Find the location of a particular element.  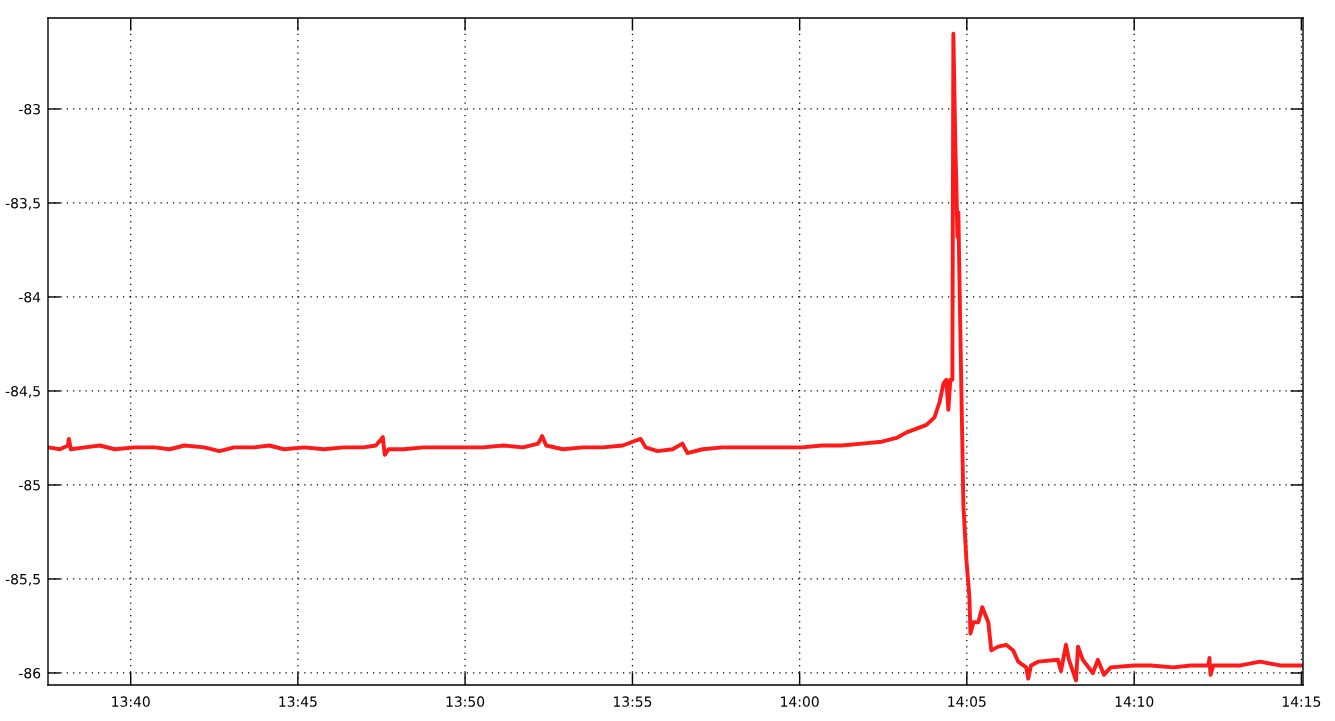

y-tick-label: -84 is located at coordinates (30, 297).